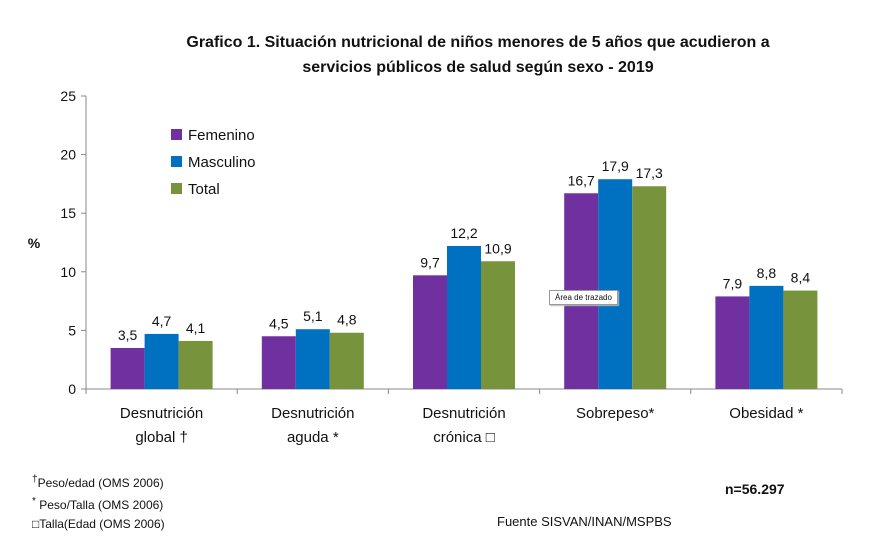 This screenshot has height=558, width=870. Describe the element at coordinates (176, 161) in the screenshot. I see `legend-swatch-masculino` at that location.